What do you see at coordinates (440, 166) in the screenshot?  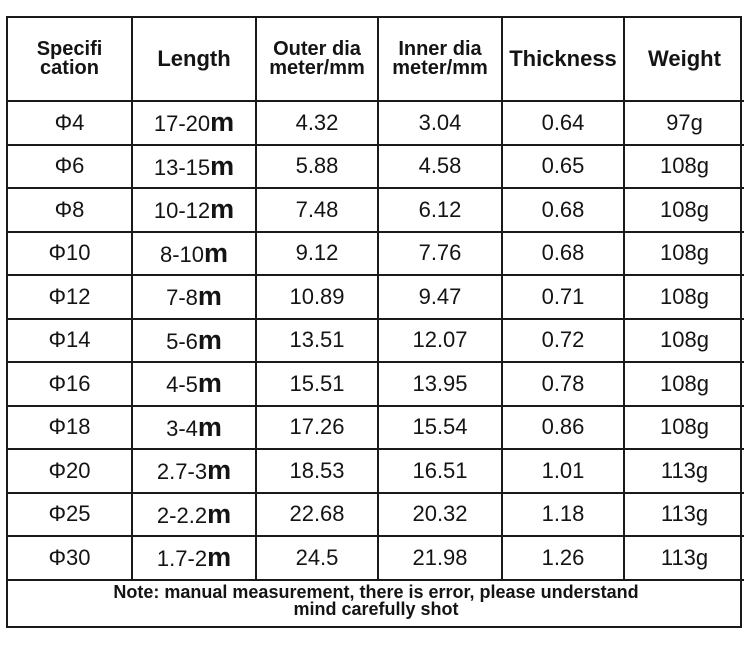 I see `inner-diameter-cell: 4.58` at bounding box center [440, 166].